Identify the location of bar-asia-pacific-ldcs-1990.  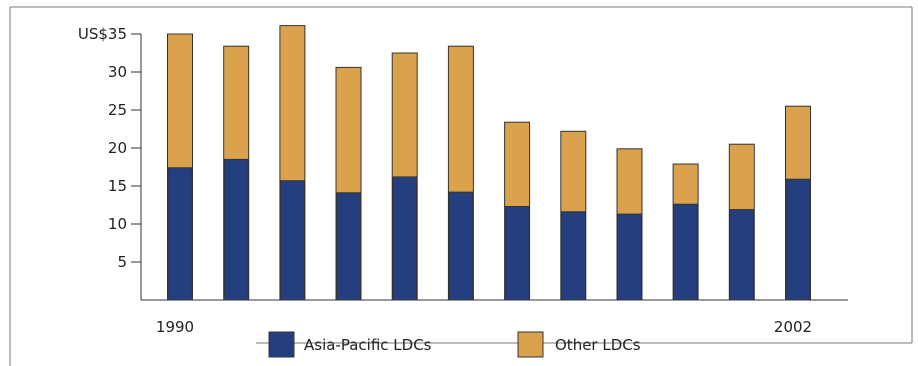
(180, 234).